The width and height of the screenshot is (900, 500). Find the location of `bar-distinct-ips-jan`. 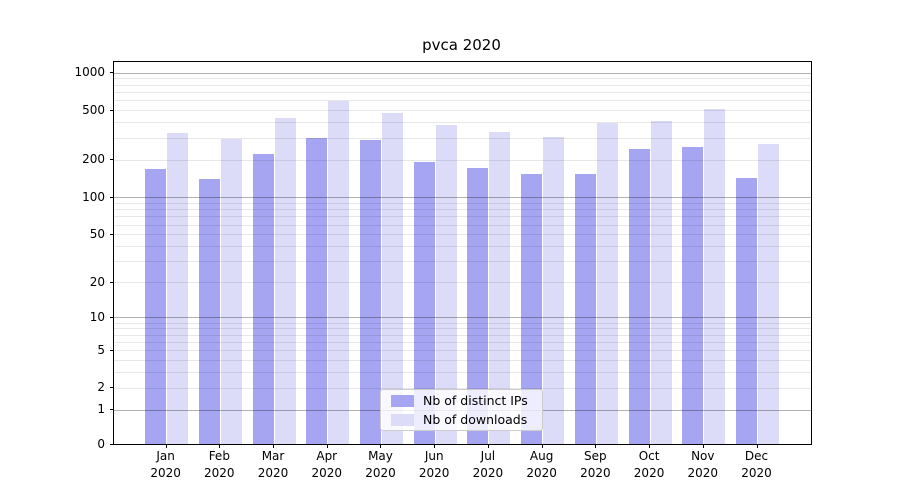

bar-distinct-ips-jan is located at coordinates (156, 306).